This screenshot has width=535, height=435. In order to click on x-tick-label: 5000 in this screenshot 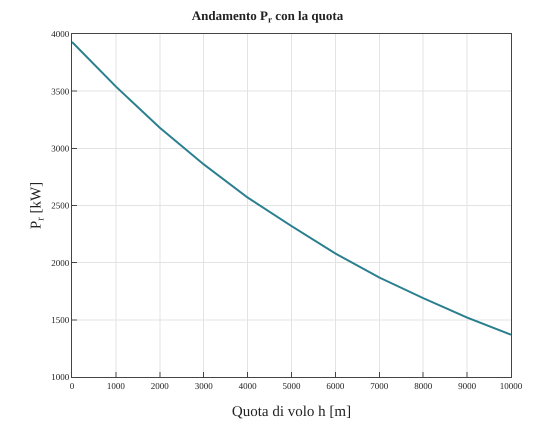, I will do `click(291, 385)`.